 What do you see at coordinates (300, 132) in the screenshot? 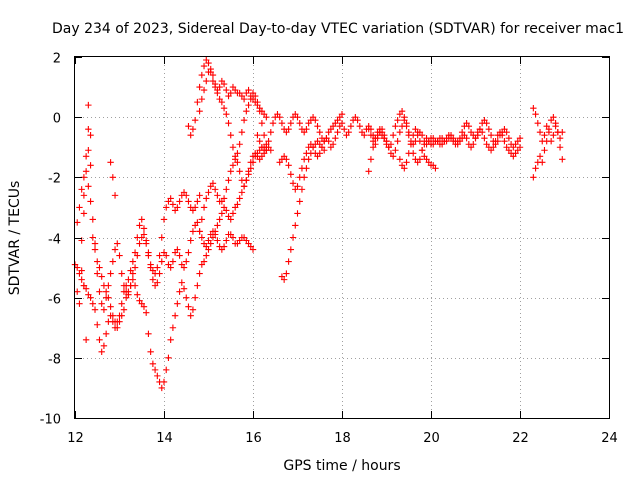
I see `series-trace-h` at bounding box center [300, 132].